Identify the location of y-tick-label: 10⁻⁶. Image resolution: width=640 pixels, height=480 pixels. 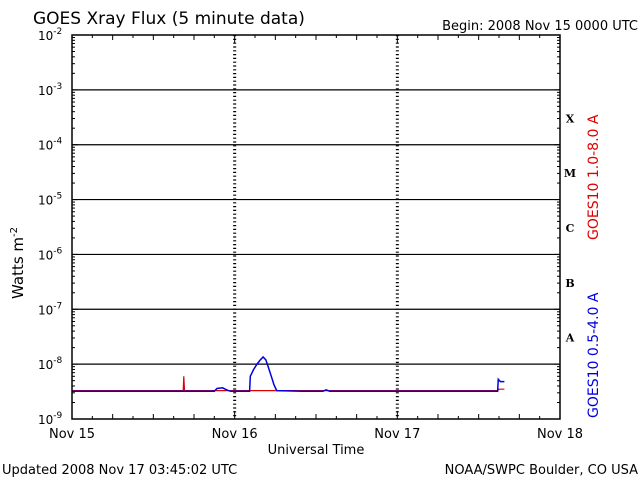
(50, 254).